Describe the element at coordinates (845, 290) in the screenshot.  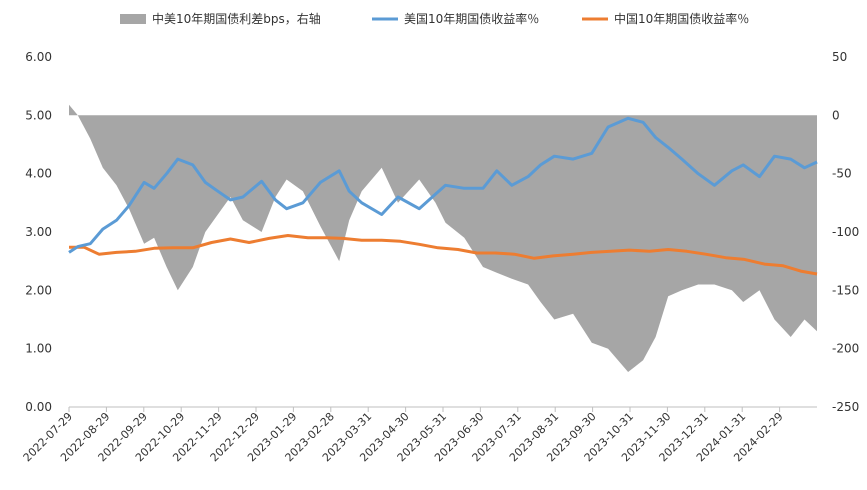
I see `right-axis-tick-label: -150` at that location.